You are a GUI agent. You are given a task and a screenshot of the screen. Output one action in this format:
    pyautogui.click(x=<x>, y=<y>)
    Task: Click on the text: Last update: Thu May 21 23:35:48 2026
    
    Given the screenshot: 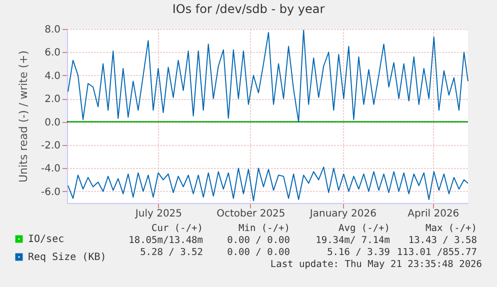 What is the action you would take?
    pyautogui.click(x=376, y=264)
    